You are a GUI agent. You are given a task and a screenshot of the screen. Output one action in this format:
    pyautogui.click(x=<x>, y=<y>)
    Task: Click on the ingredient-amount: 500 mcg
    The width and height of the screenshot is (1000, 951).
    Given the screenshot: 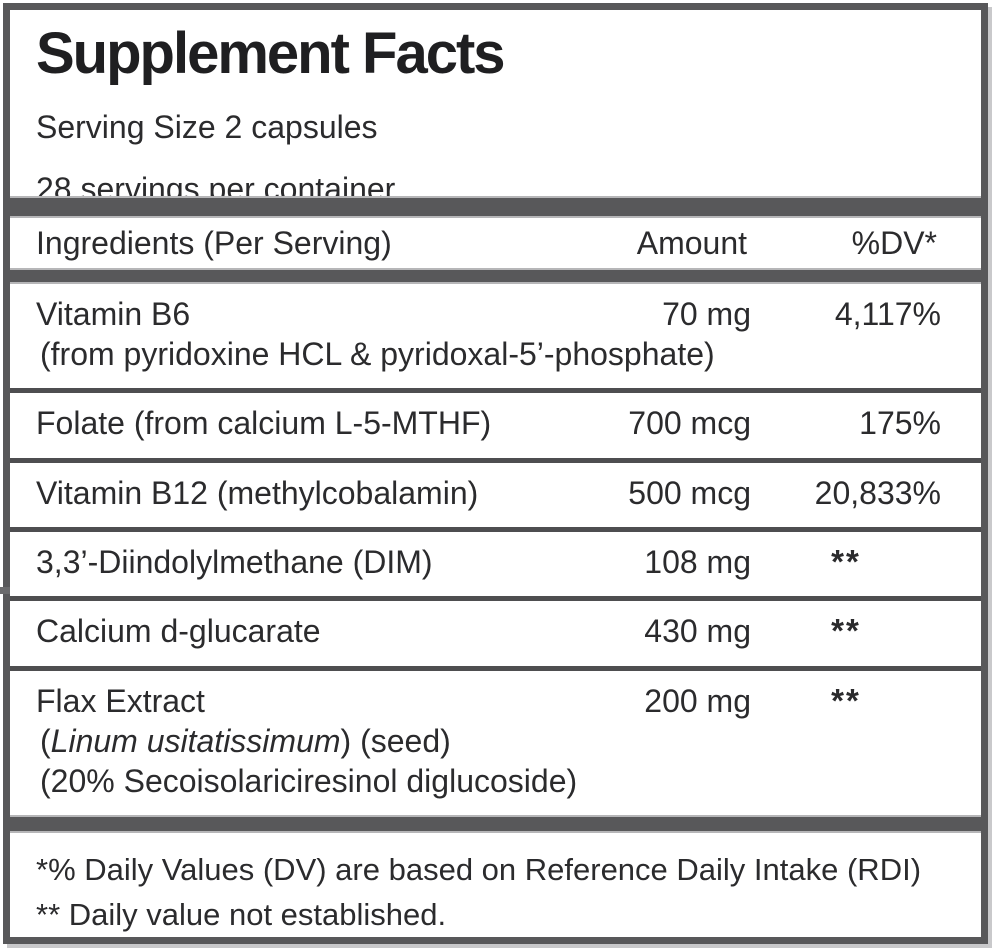 What is the action you would take?
    pyautogui.click(x=689, y=492)
    